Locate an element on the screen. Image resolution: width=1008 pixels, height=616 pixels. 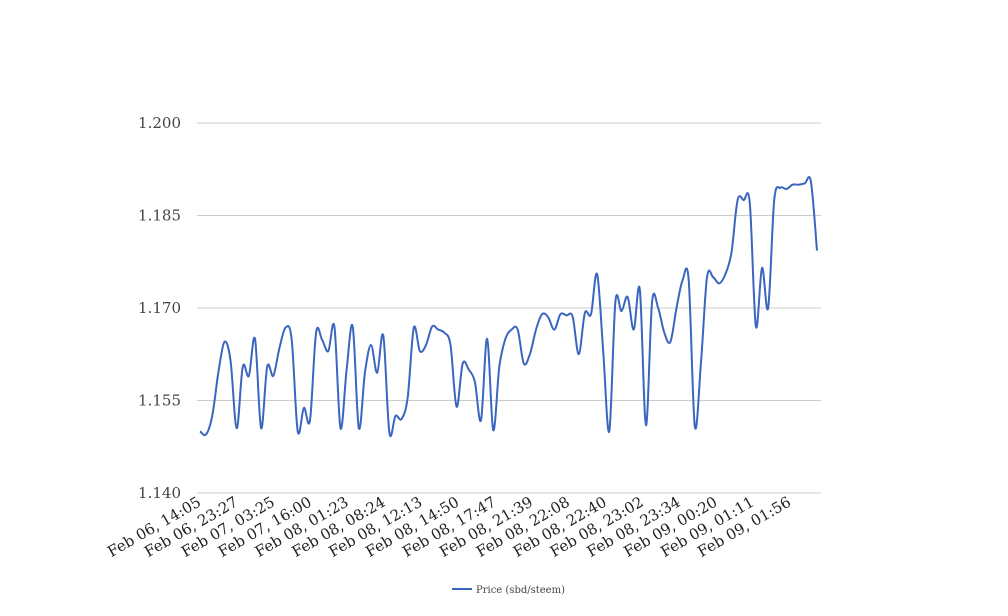
y-tick-label: 1.185 is located at coordinates (159, 216).